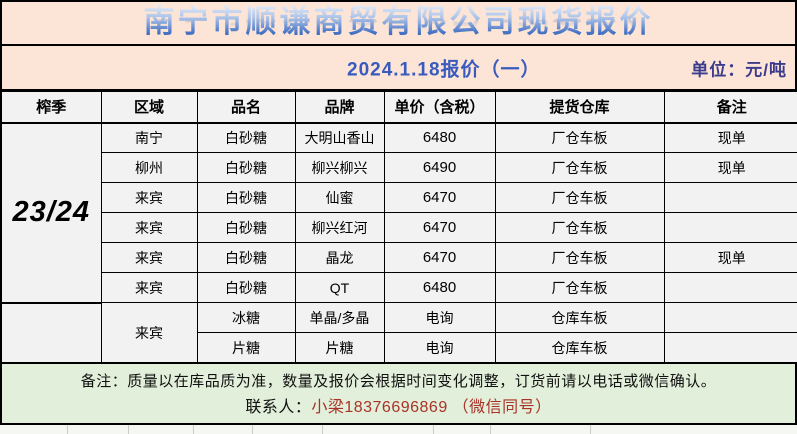  I want to click on brand-cell: 柳兴柳兴, so click(339, 167).